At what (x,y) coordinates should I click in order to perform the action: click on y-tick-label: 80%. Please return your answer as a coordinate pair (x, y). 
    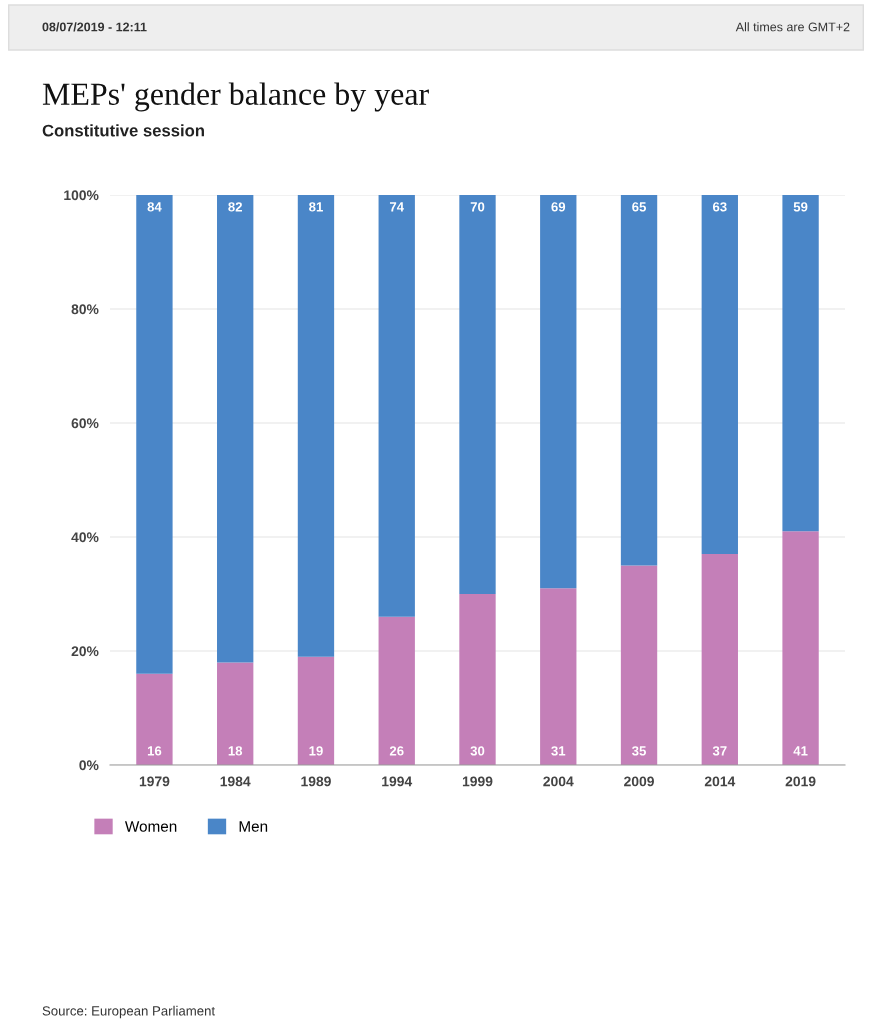
    Looking at the image, I should click on (85, 309).